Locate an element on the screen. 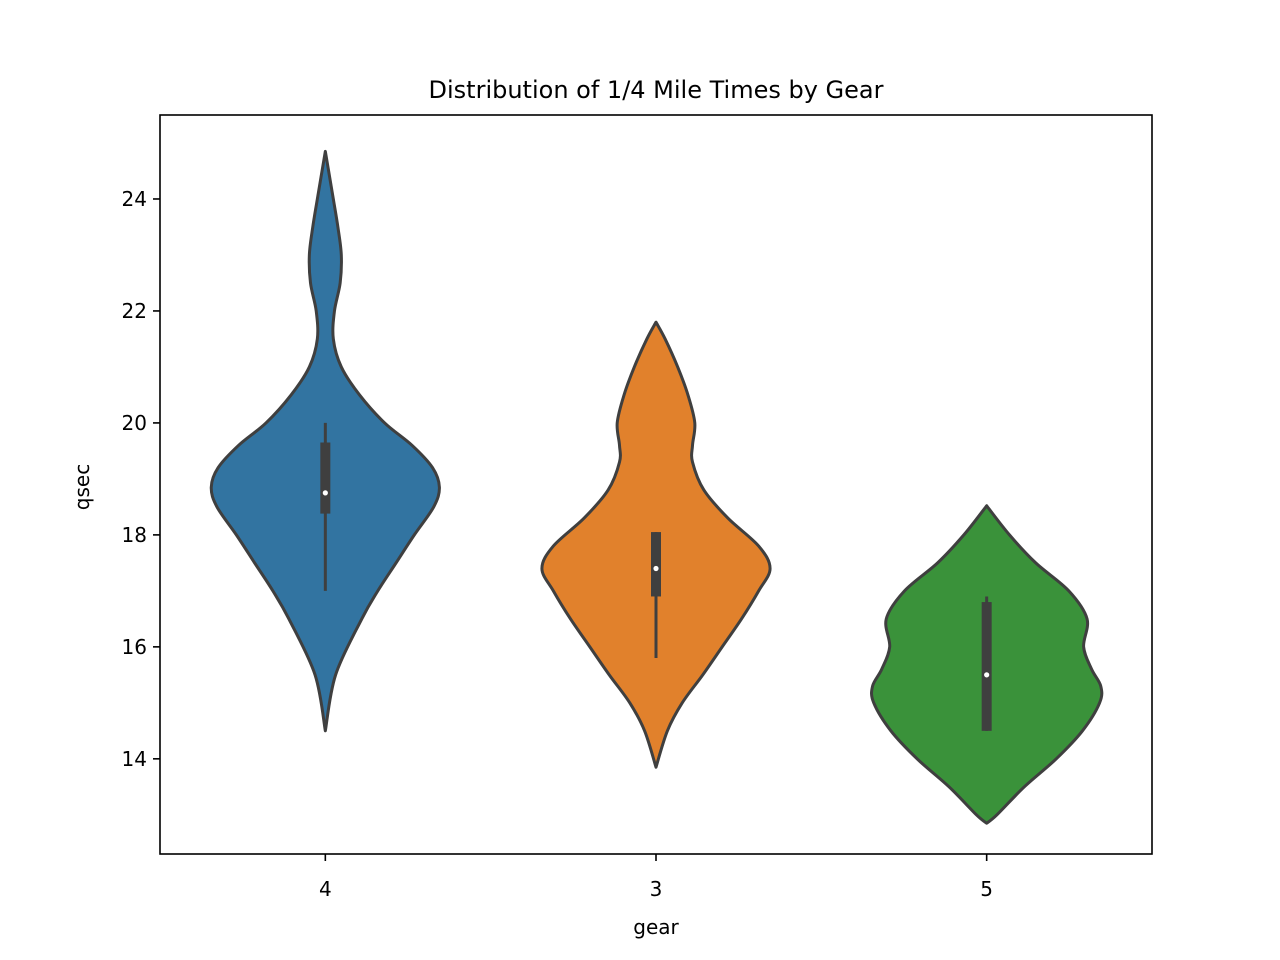  chart-title: Distribution of 1/4 Mile Times by Gear is located at coordinates (656, 90).